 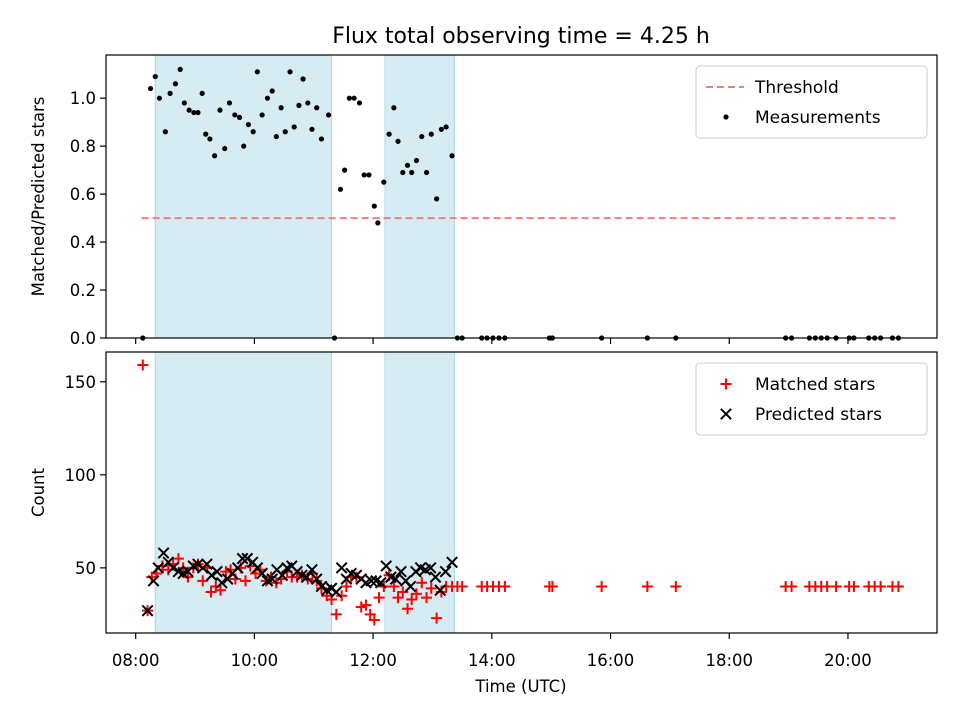 What do you see at coordinates (611, 660) in the screenshot?
I see `x-tick-label: 16:00` at bounding box center [611, 660].